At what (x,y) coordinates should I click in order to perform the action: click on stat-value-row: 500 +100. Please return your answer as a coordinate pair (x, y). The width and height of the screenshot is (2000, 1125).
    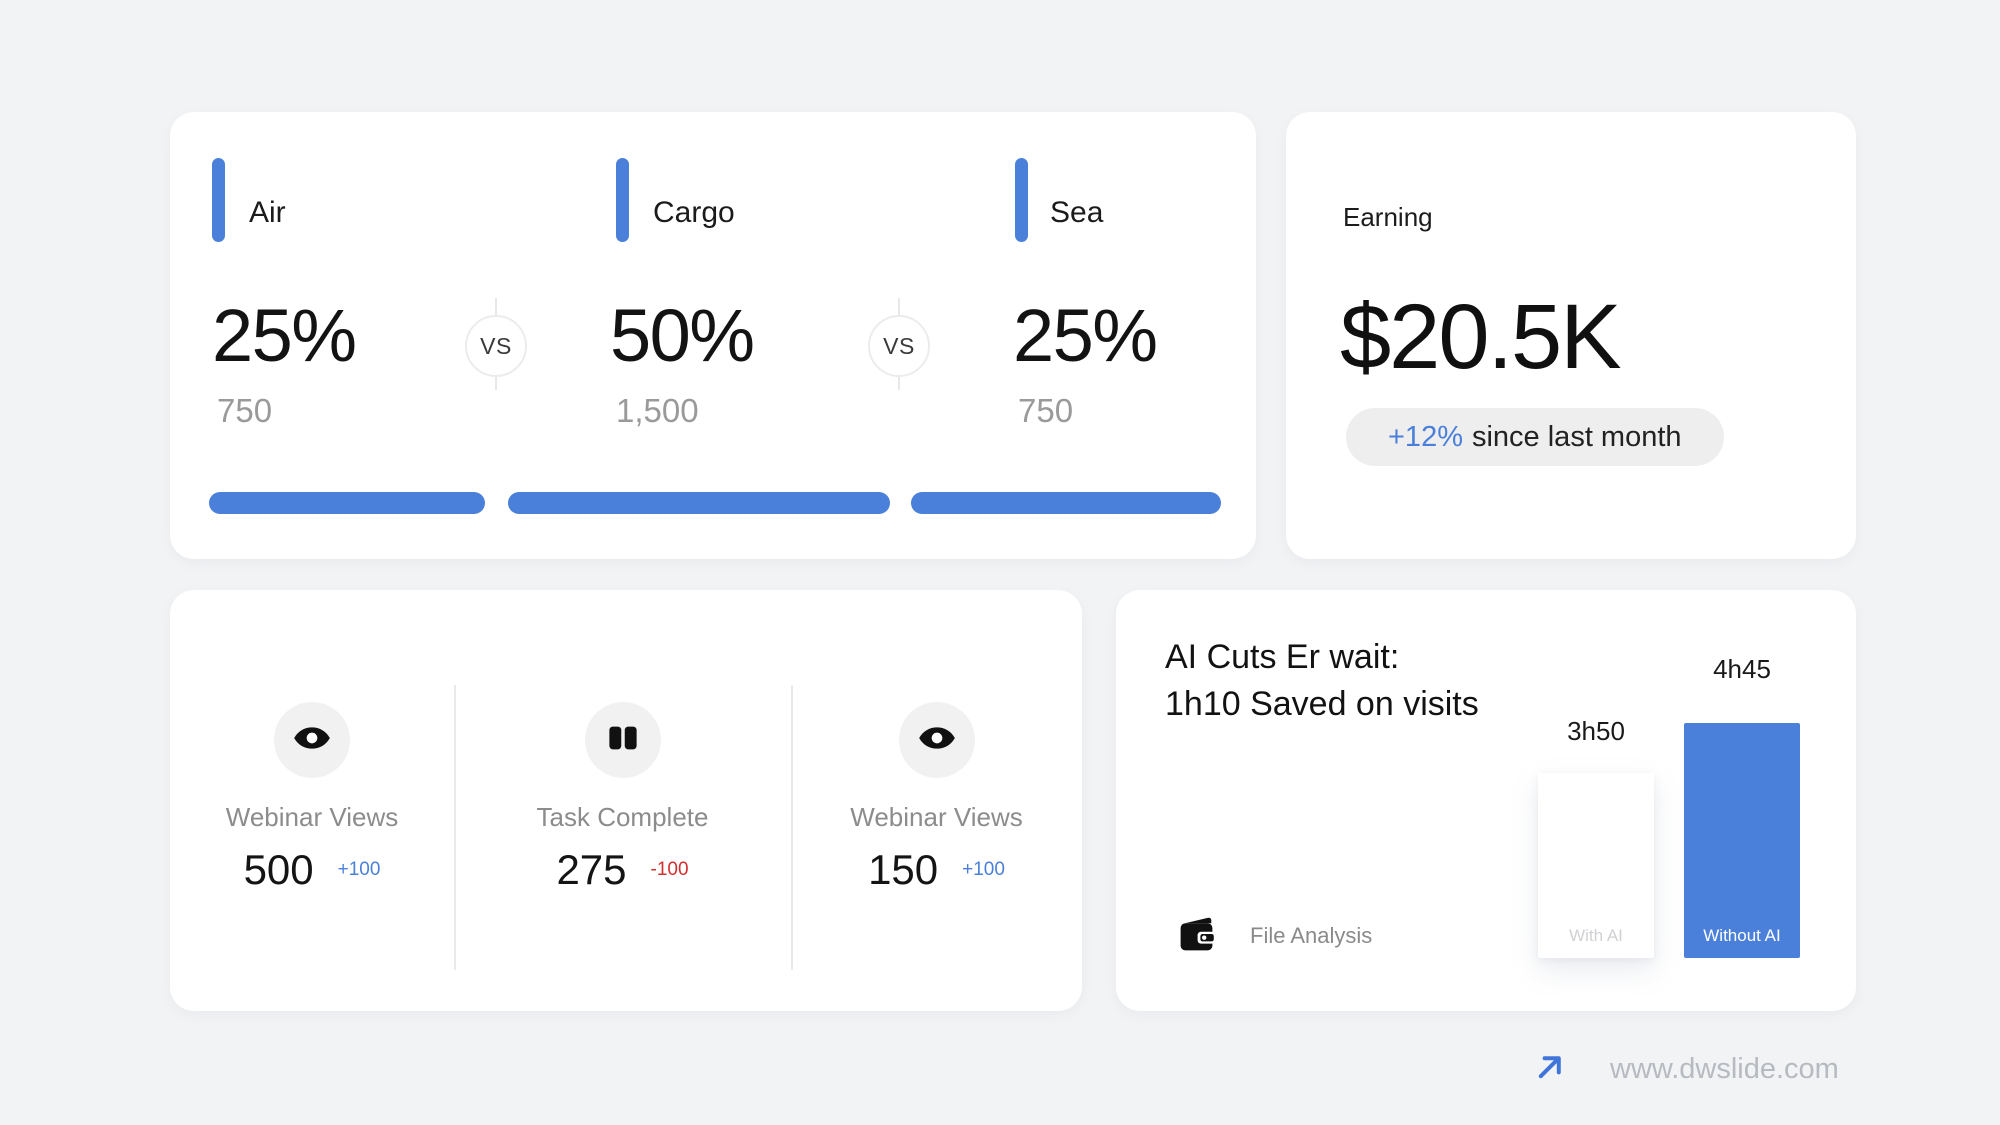
    Looking at the image, I should click on (312, 870).